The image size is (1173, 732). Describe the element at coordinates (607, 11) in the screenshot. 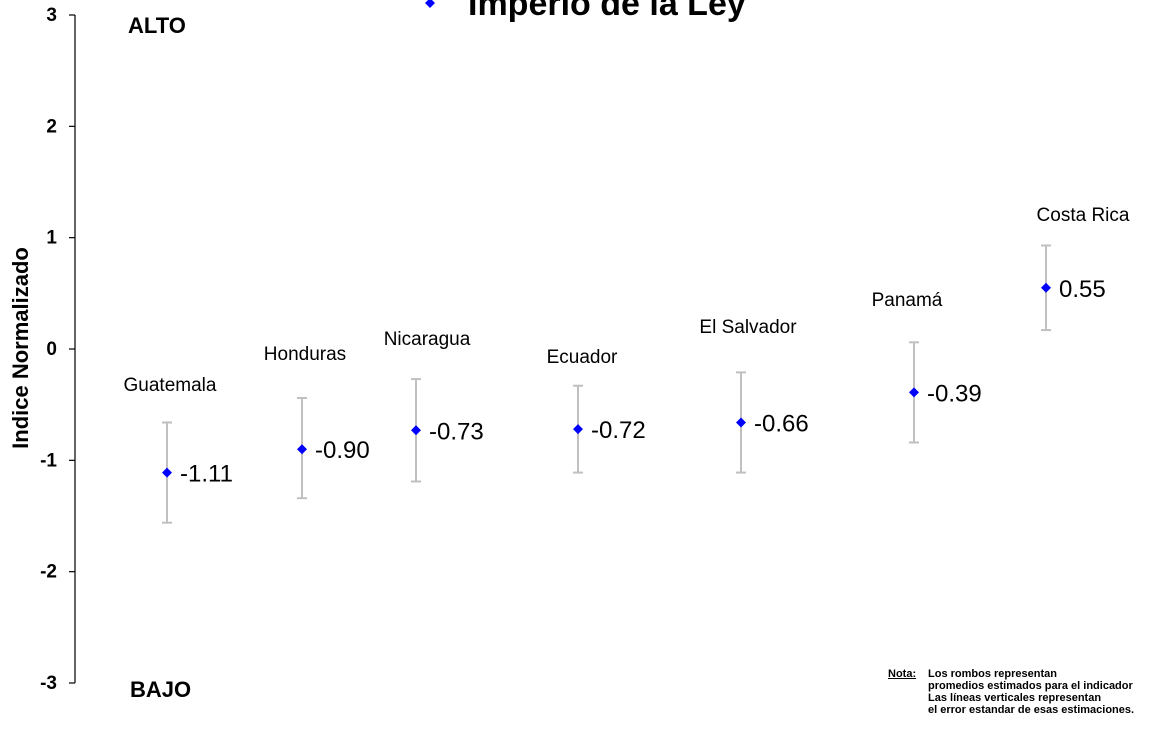

I see `chart-title: Imperio de la Ley` at that location.